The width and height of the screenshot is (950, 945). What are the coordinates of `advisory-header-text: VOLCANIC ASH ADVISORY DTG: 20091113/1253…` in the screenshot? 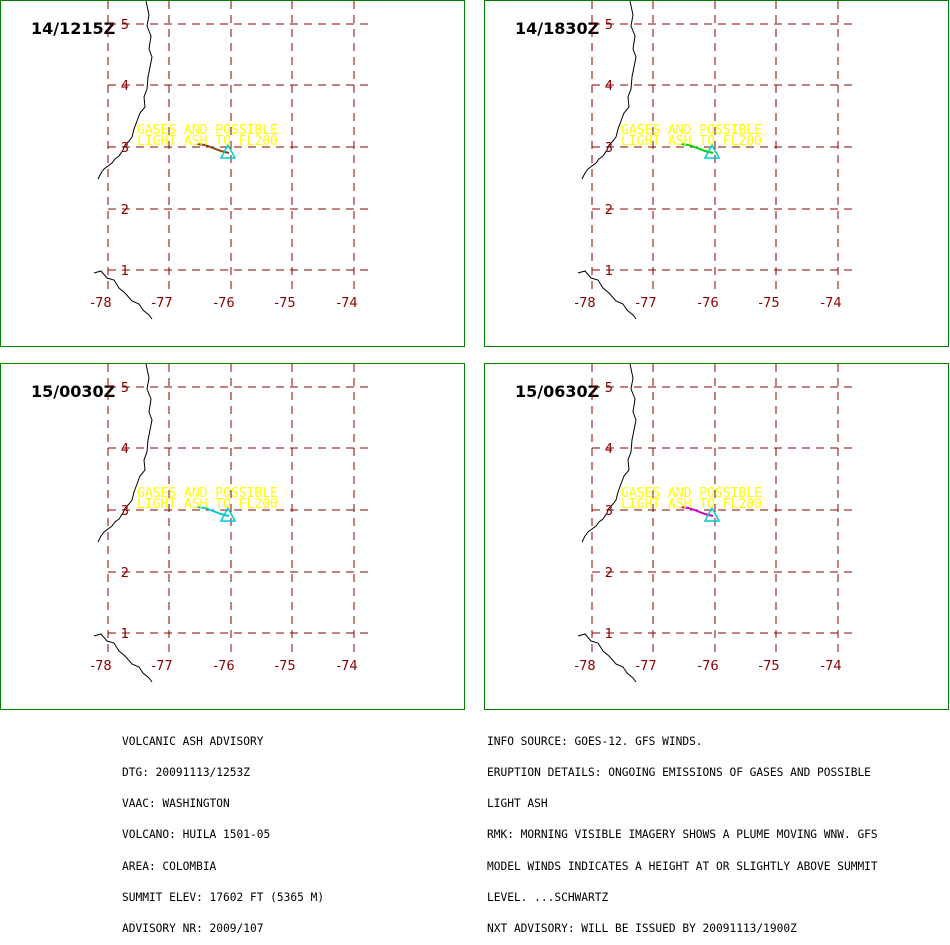 It's located at (223, 830).